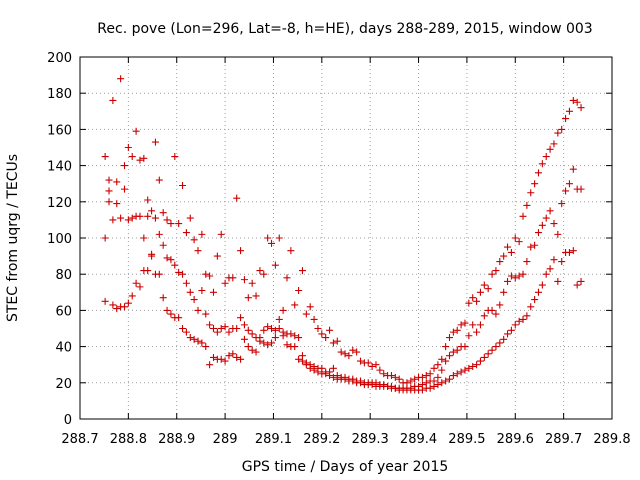 The height and width of the screenshot is (480, 640). Describe the element at coordinates (321, 439) in the screenshot. I see `x-tick-label: 289.2` at that location.